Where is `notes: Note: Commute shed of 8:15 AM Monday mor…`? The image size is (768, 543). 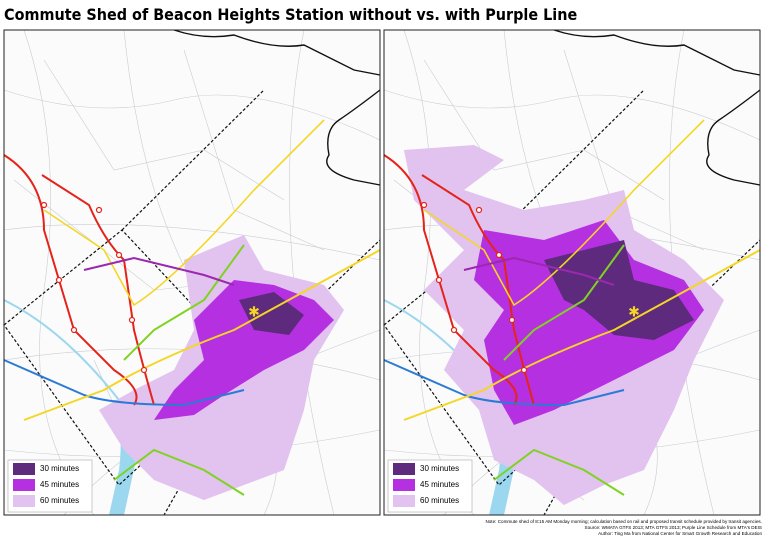 notes: Note: Commute shed of 8:15 AM Monday mor… is located at coordinates (623, 527).